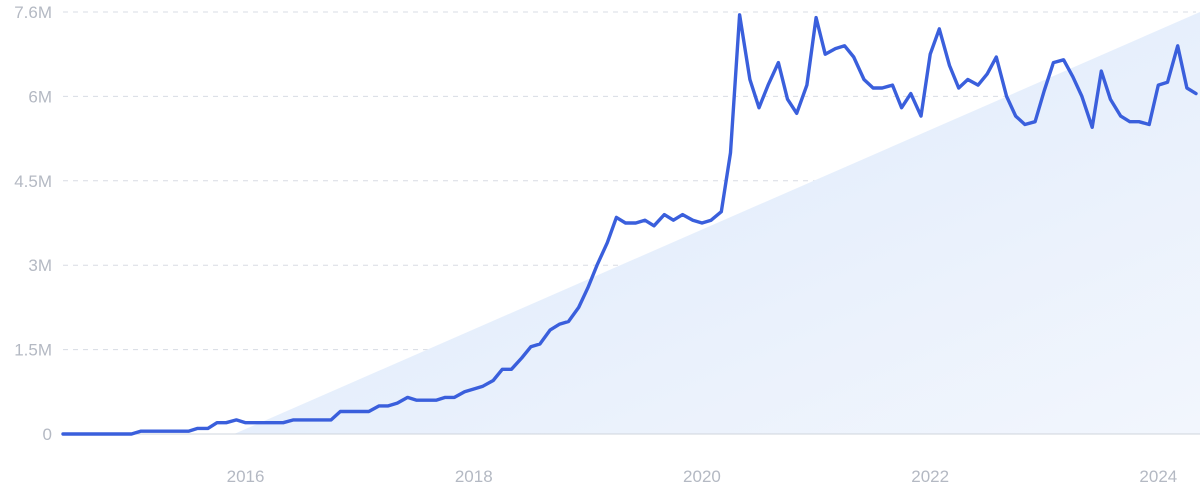 This screenshot has width=1200, height=499. Describe the element at coordinates (33, 12) in the screenshot. I see `y-tick-label: 7.6M` at that location.